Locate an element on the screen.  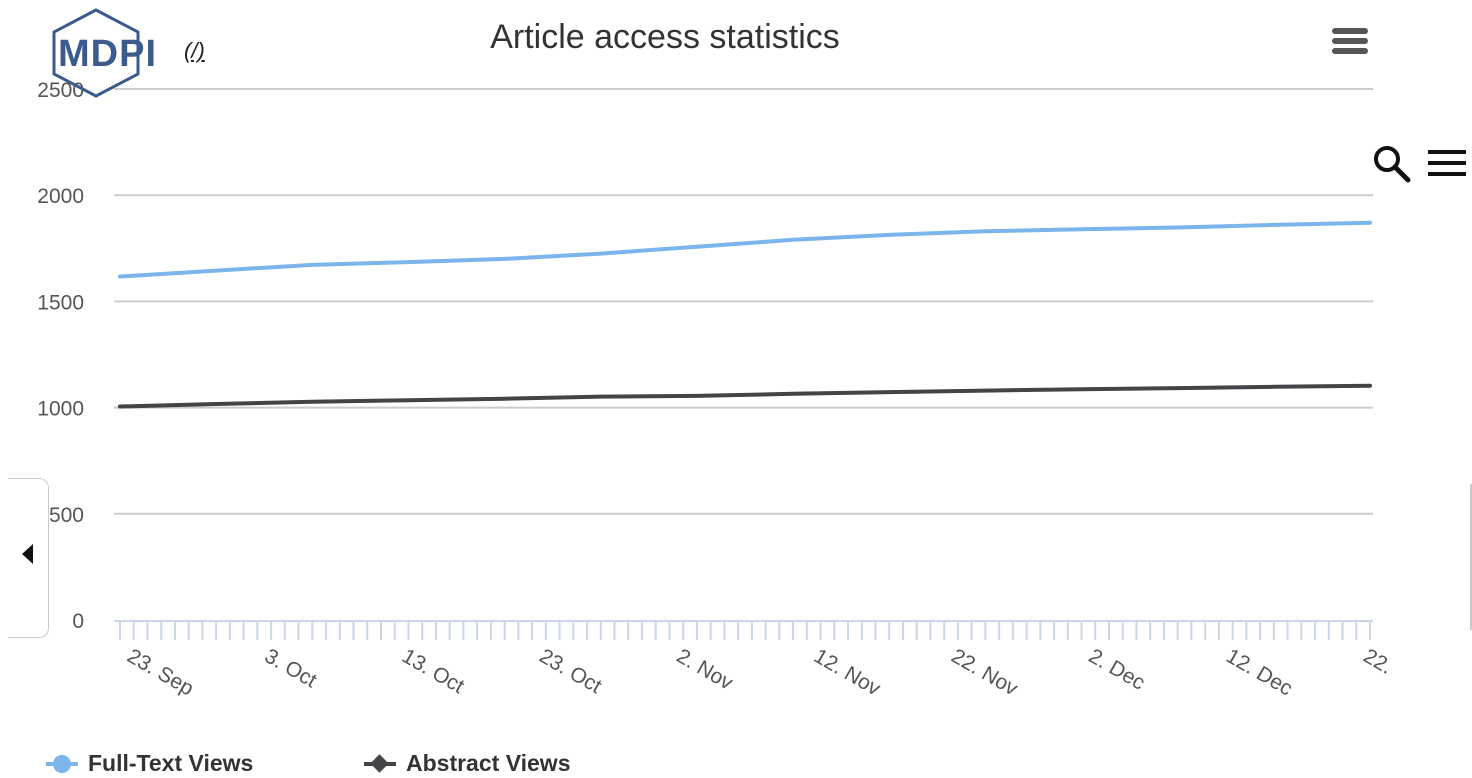
x-tick-label: 2. Dec is located at coordinates (1117, 669).